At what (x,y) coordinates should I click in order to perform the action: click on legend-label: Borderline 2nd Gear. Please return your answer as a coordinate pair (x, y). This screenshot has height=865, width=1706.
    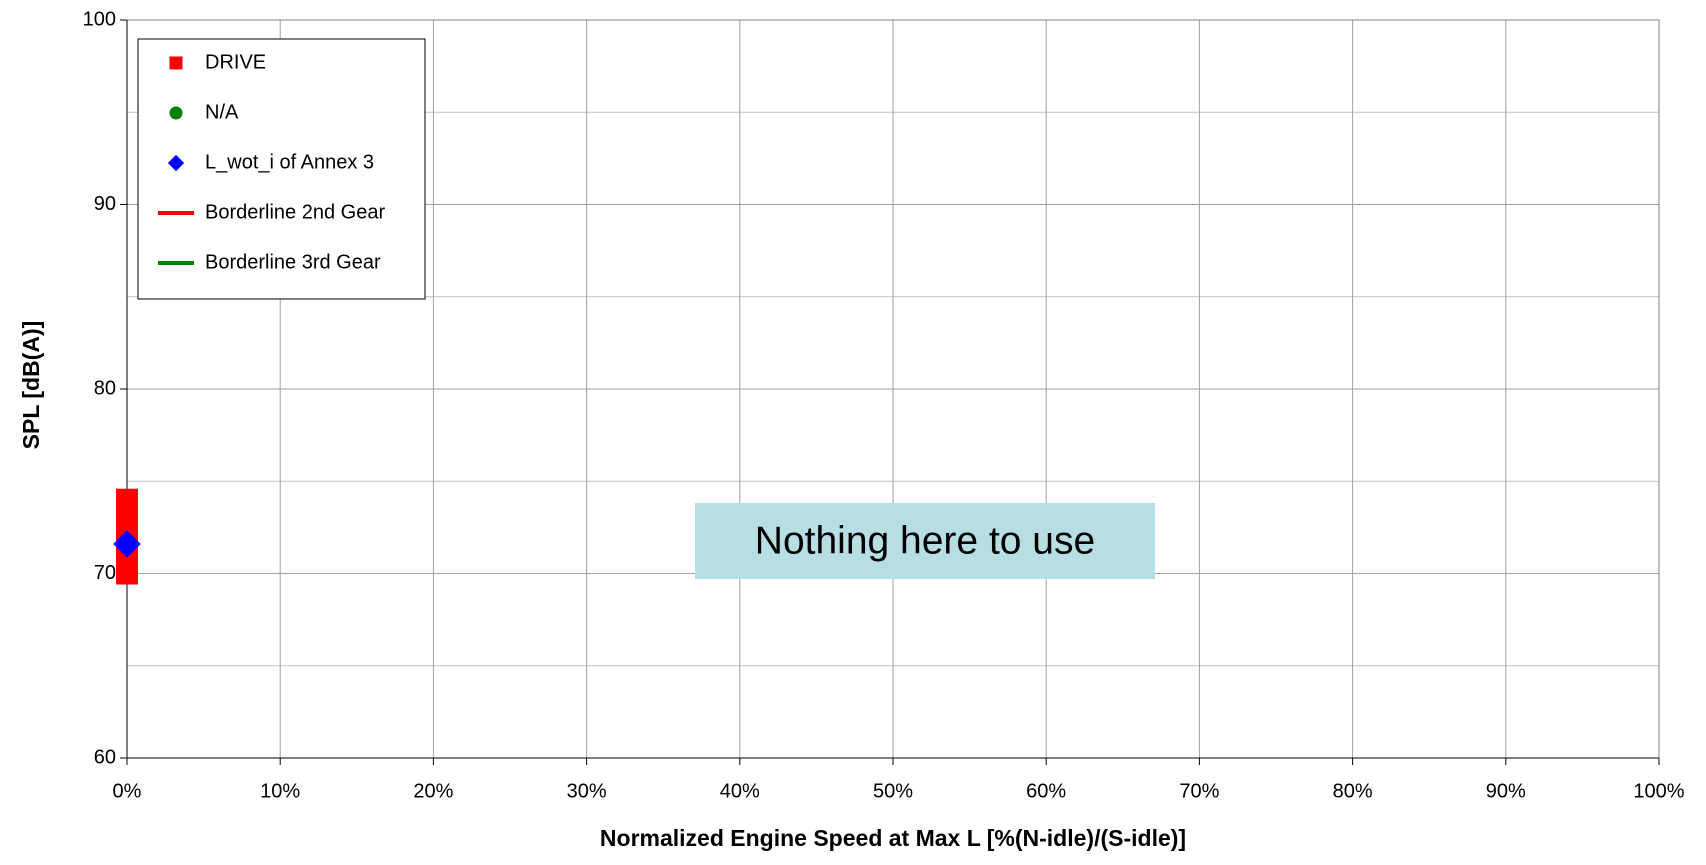
    Looking at the image, I should click on (295, 212).